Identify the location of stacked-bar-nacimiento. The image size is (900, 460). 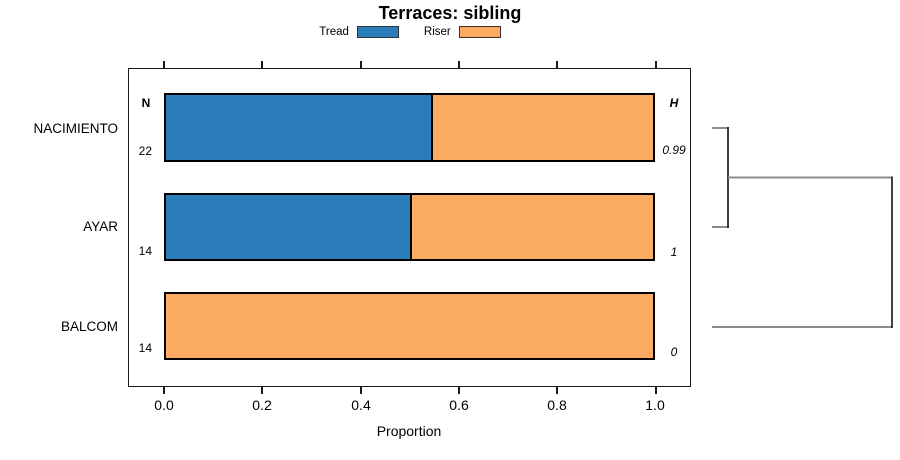
(409, 127).